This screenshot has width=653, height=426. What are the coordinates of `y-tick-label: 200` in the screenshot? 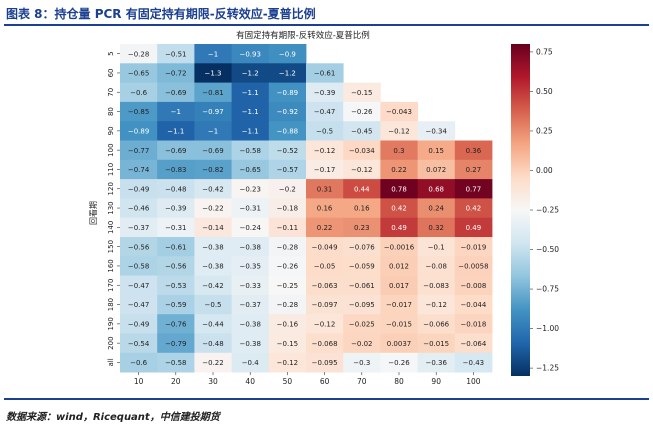 It's located at (111, 342).